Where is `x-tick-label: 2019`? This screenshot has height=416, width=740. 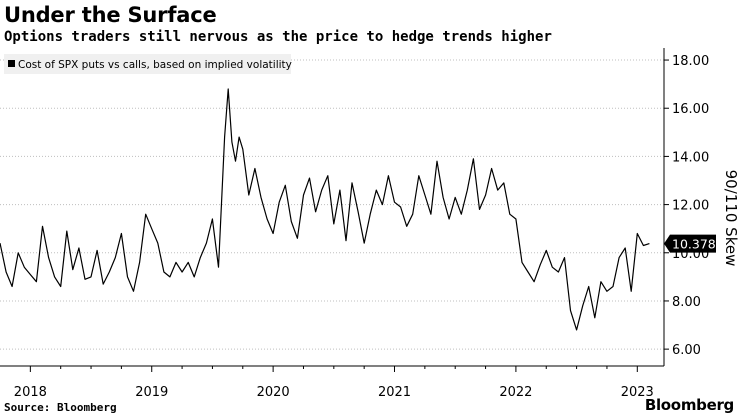 x-tick-label: 2019 is located at coordinates (151, 392).